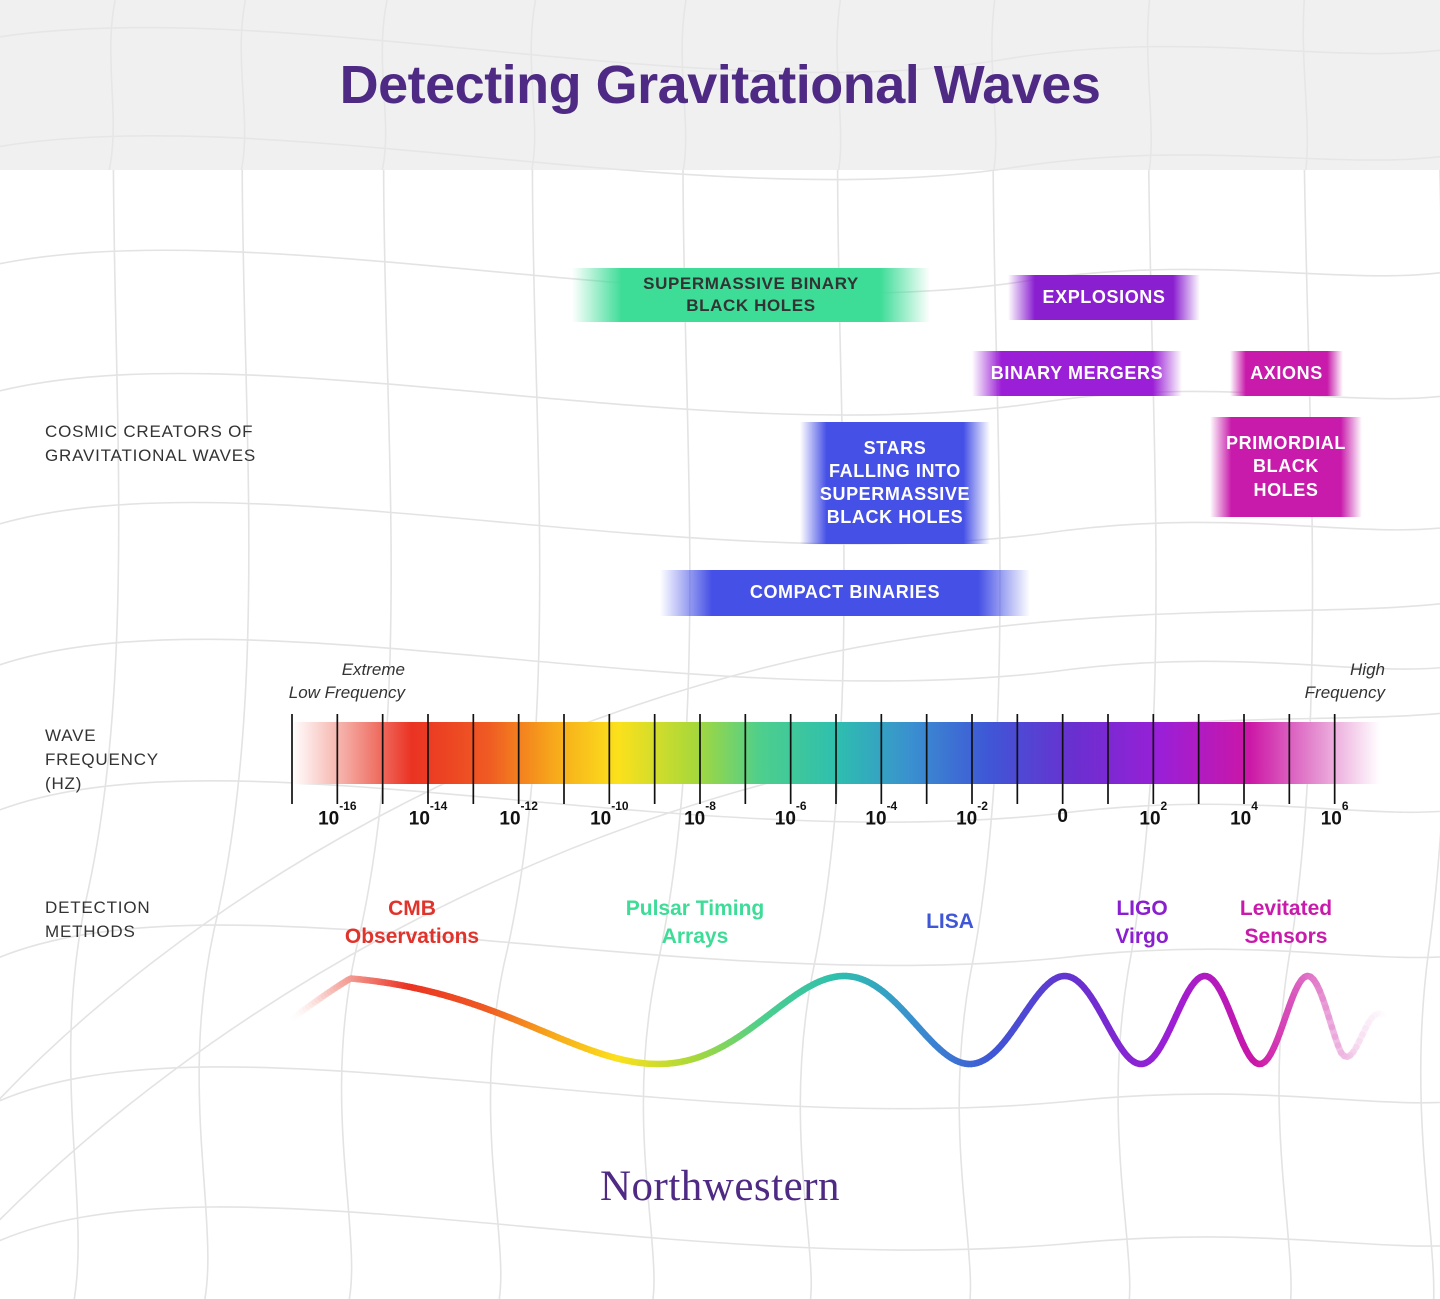  I want to click on axis-tick-label: 106, so click(1334, 814).